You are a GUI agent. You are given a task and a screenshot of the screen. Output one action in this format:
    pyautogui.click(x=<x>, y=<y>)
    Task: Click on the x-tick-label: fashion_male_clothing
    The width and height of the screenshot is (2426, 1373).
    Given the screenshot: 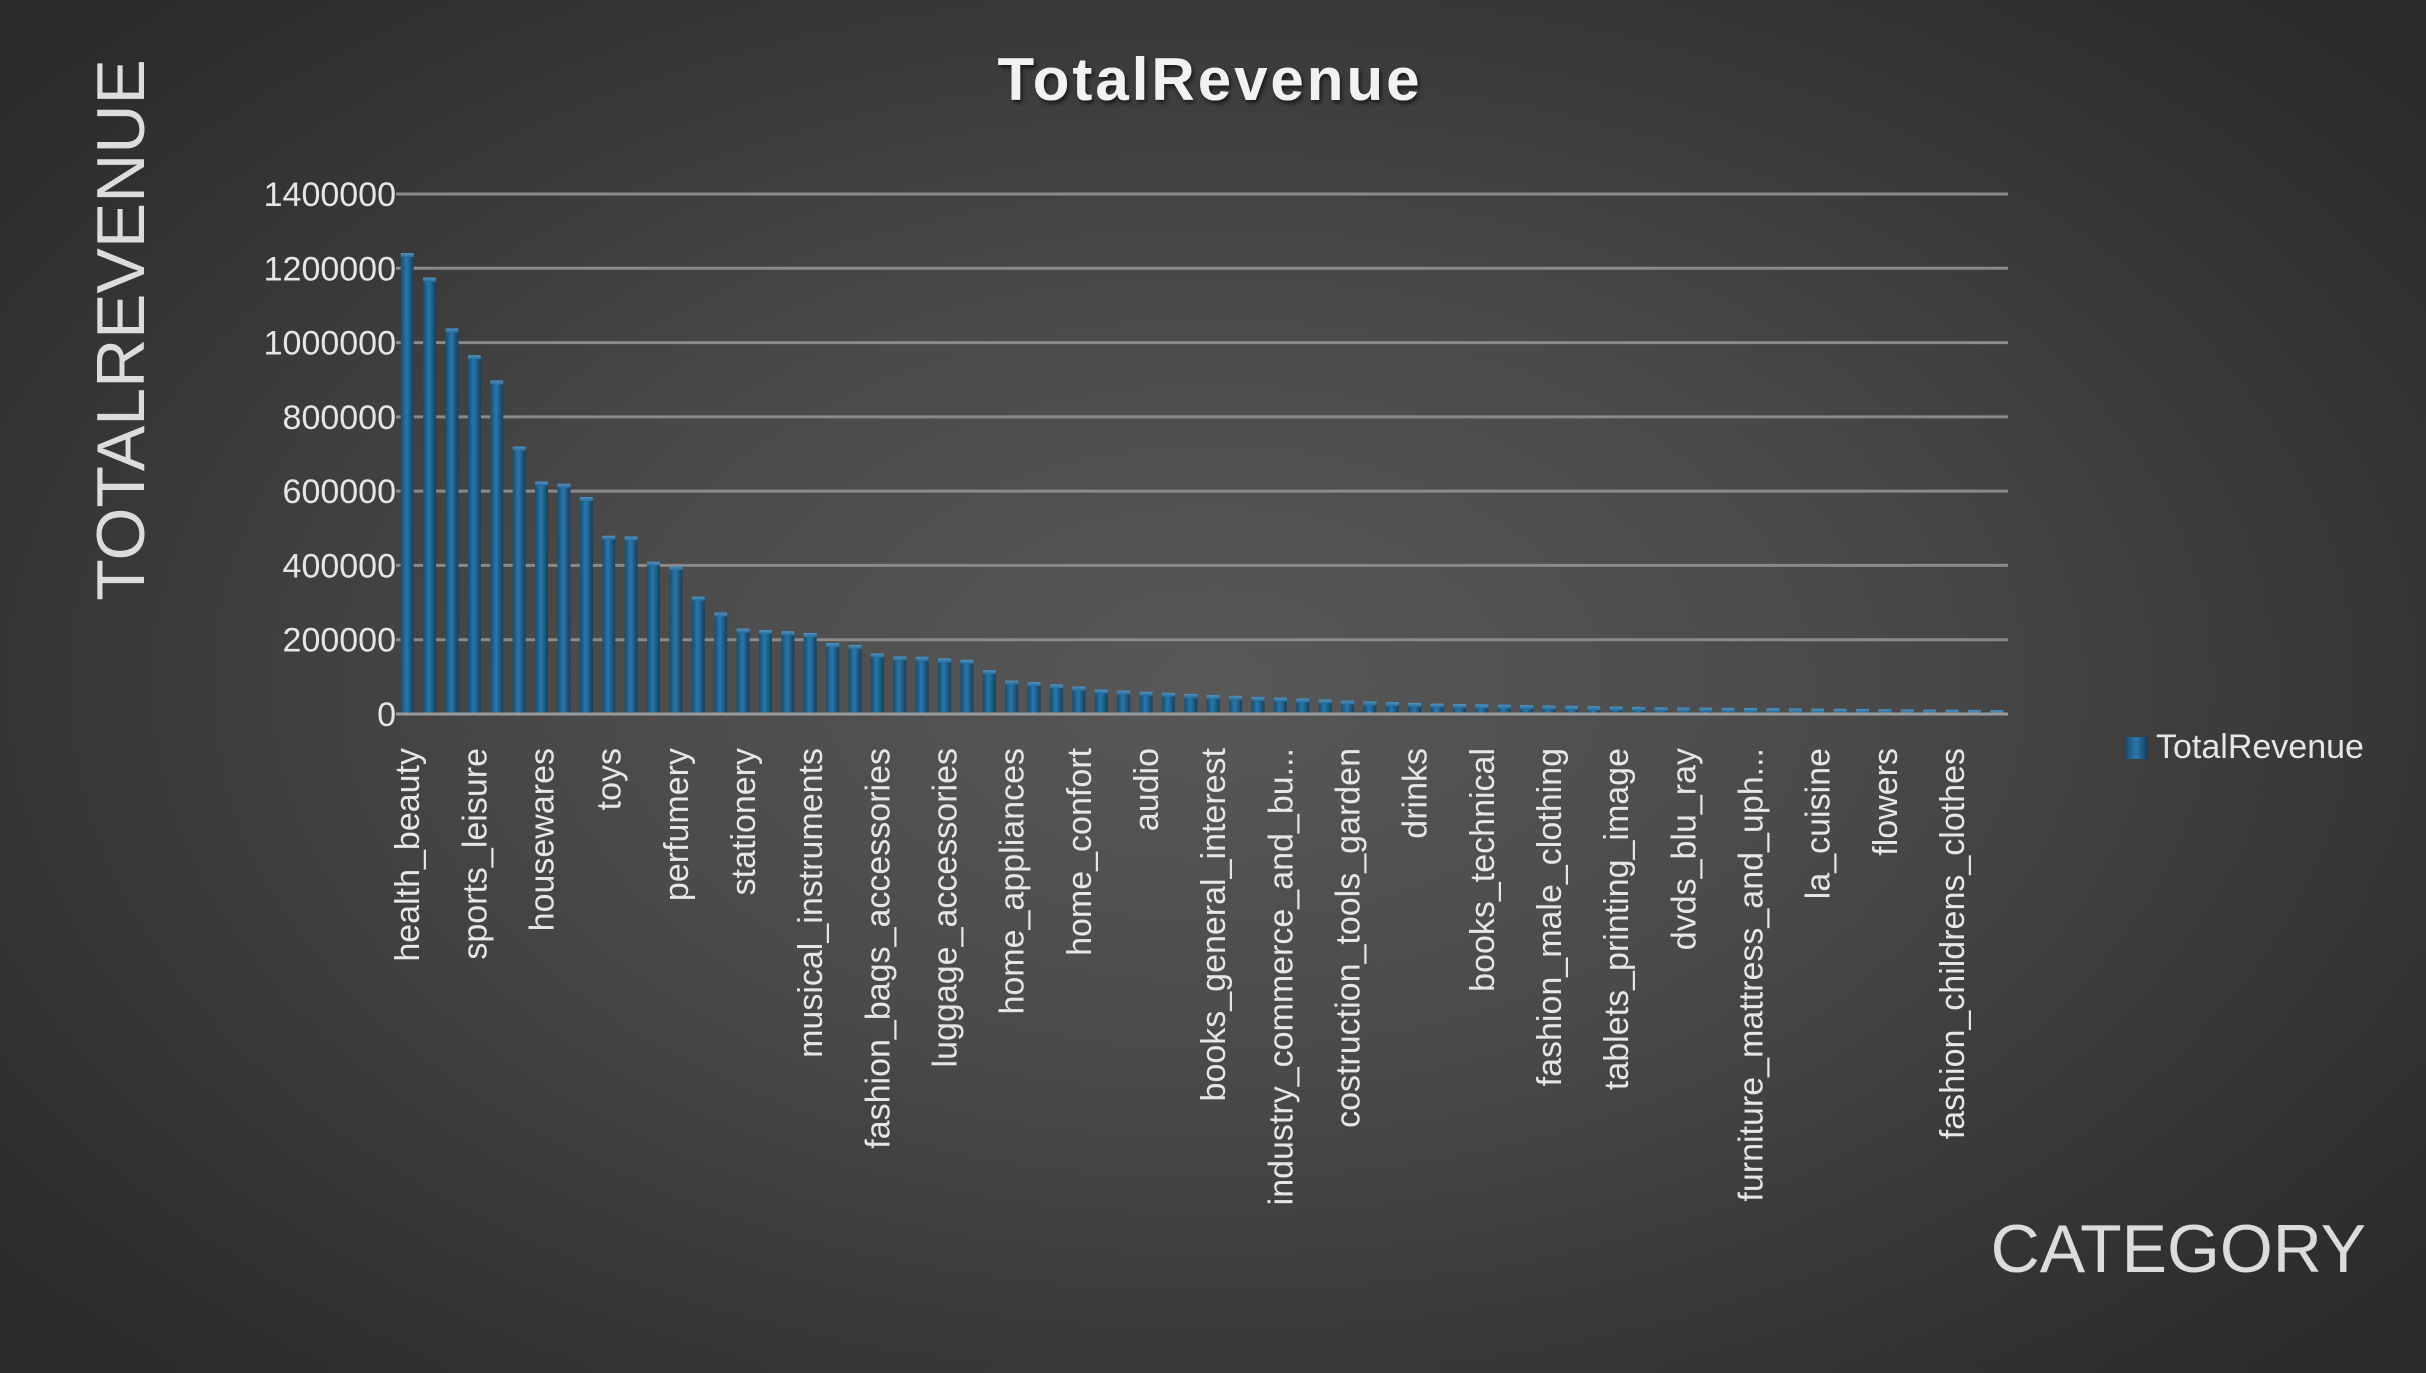 What is the action you would take?
    pyautogui.click(x=1550, y=917)
    